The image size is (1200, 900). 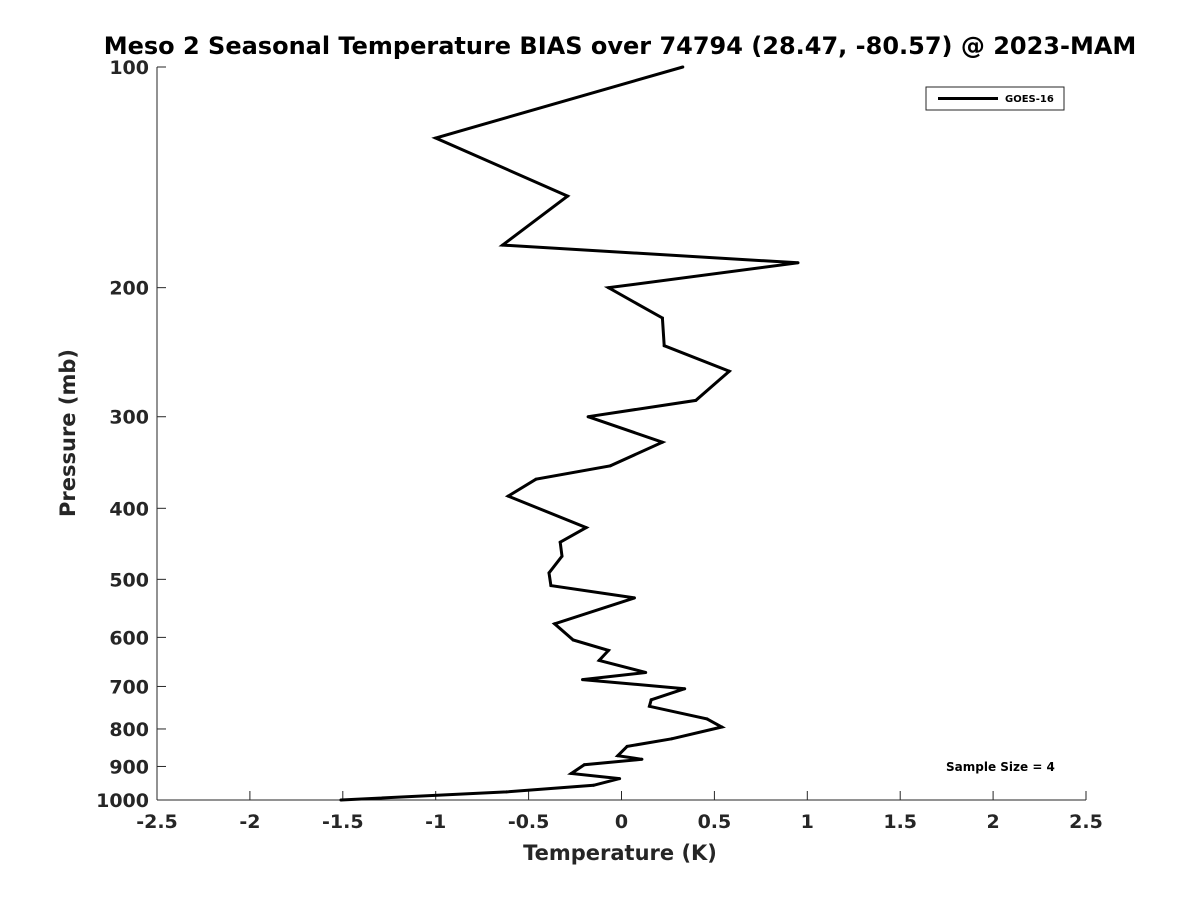 What do you see at coordinates (129, 687) in the screenshot?
I see `y-tick-label: 700` at bounding box center [129, 687].